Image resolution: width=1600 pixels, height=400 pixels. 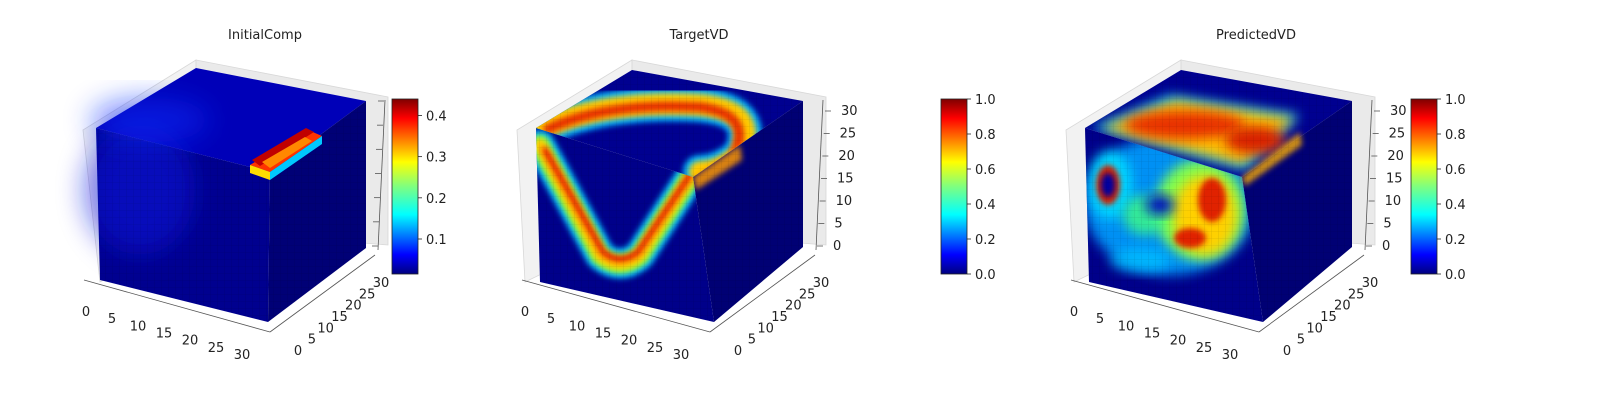 I want to click on colorbar-ticks: 0.1 0.2 0.3 0.4, so click(x=432, y=178).